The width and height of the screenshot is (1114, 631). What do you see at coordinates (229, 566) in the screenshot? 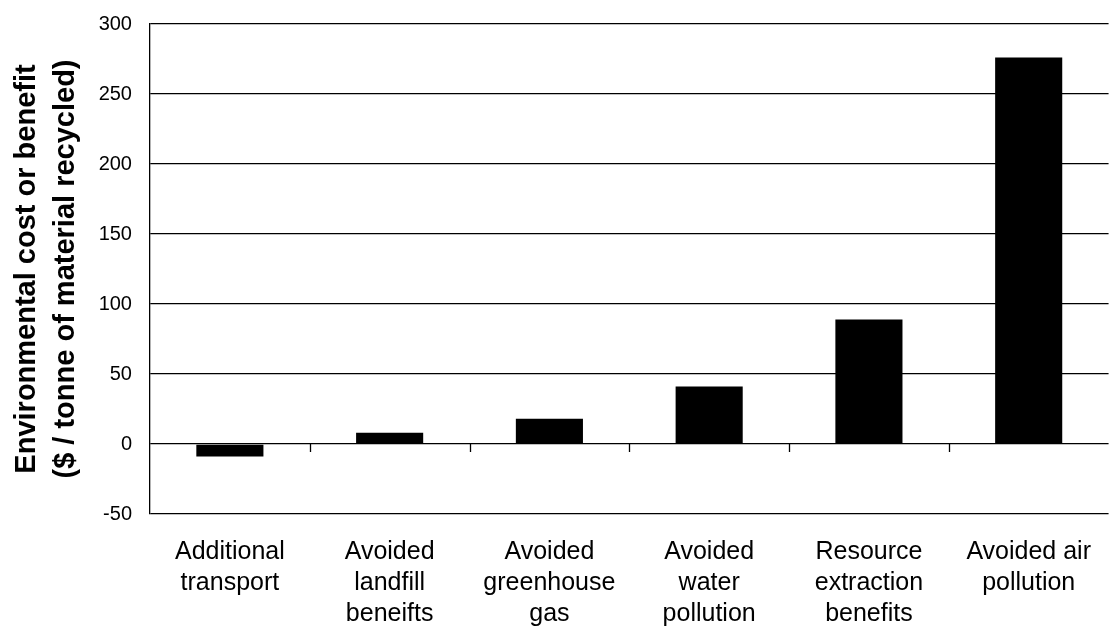
I see `x-tick-label: Additional transport` at bounding box center [229, 566].